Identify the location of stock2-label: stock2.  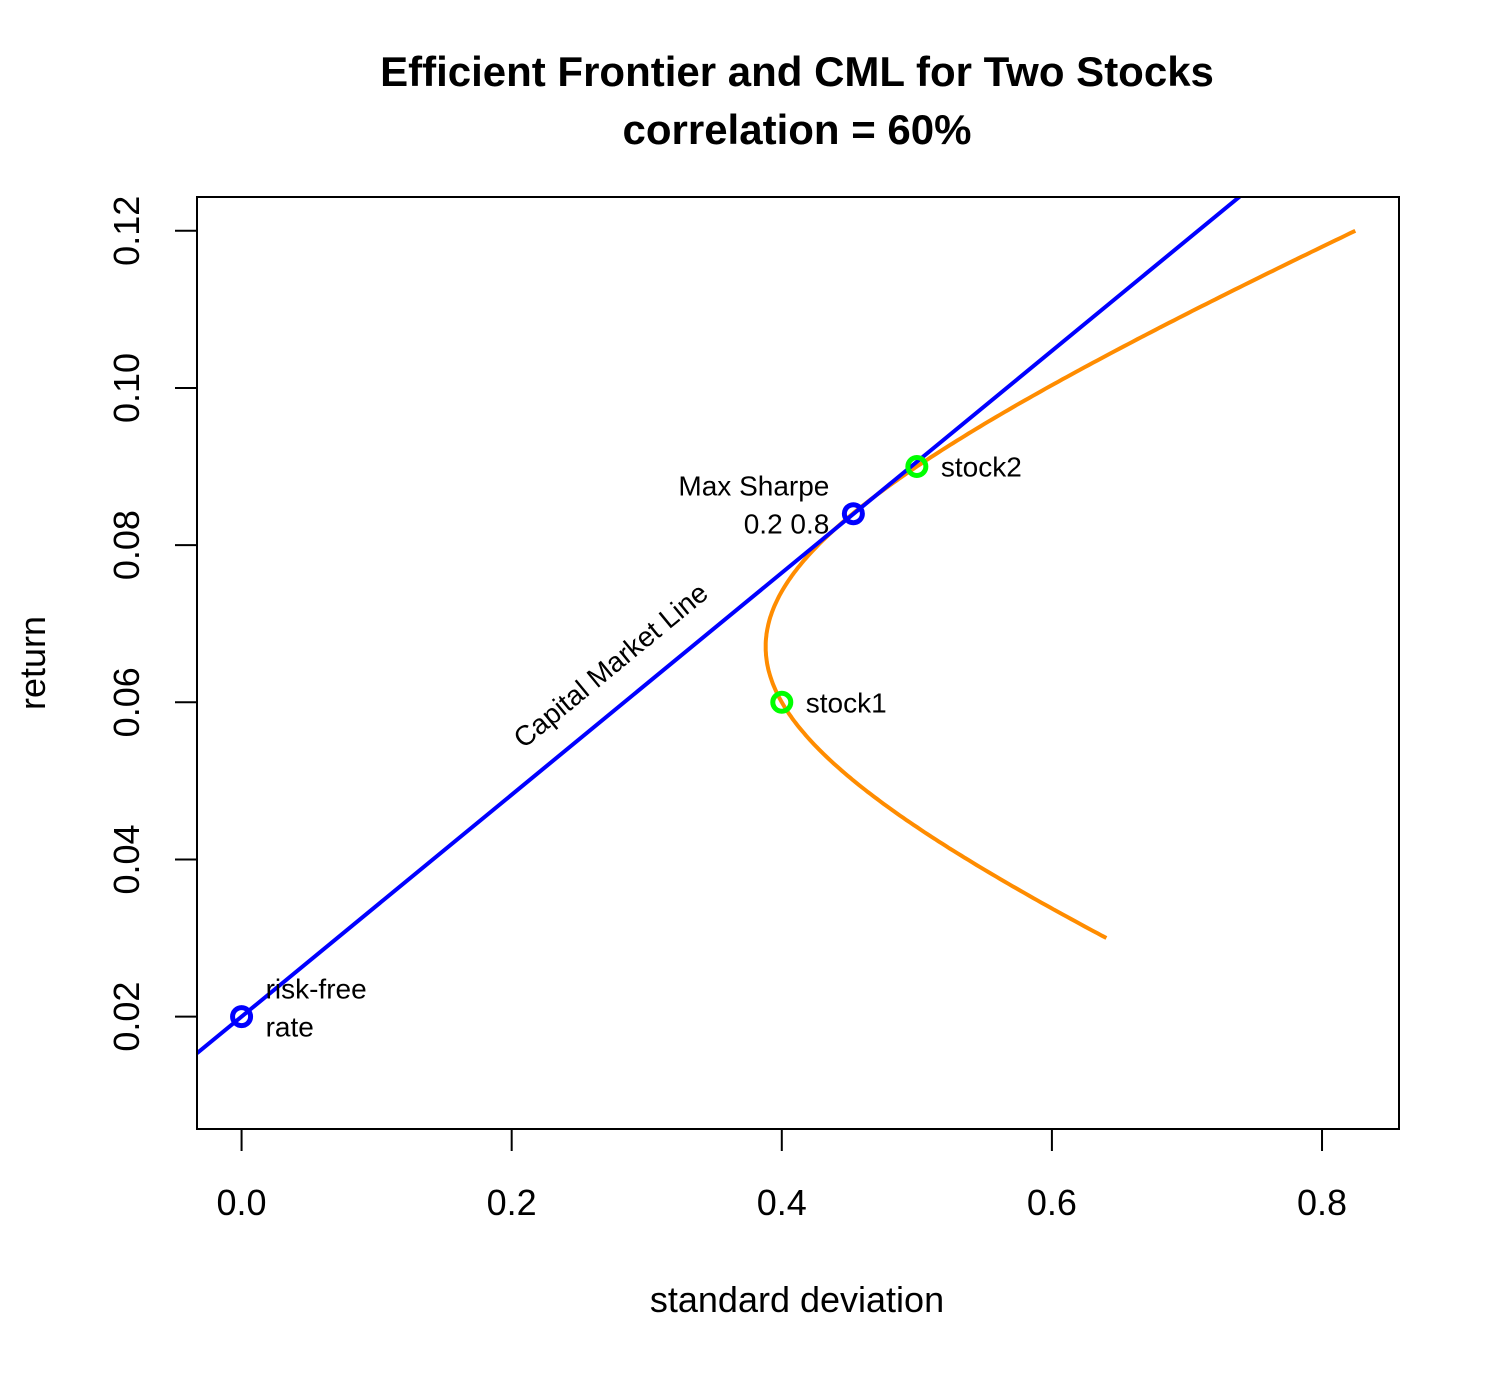
(981, 467).